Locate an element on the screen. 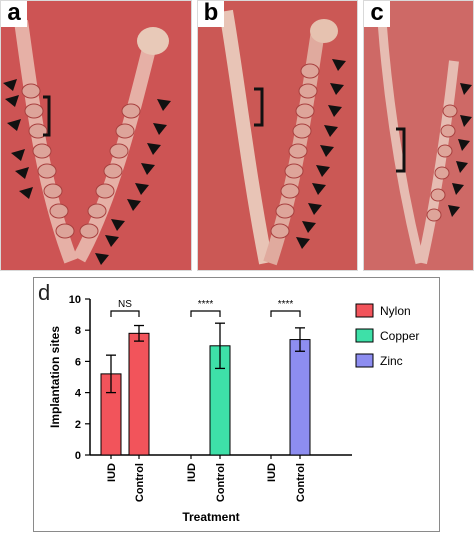 This screenshot has width=474, height=536. legend-label-zinc: Zinc is located at coordinates (391, 361).